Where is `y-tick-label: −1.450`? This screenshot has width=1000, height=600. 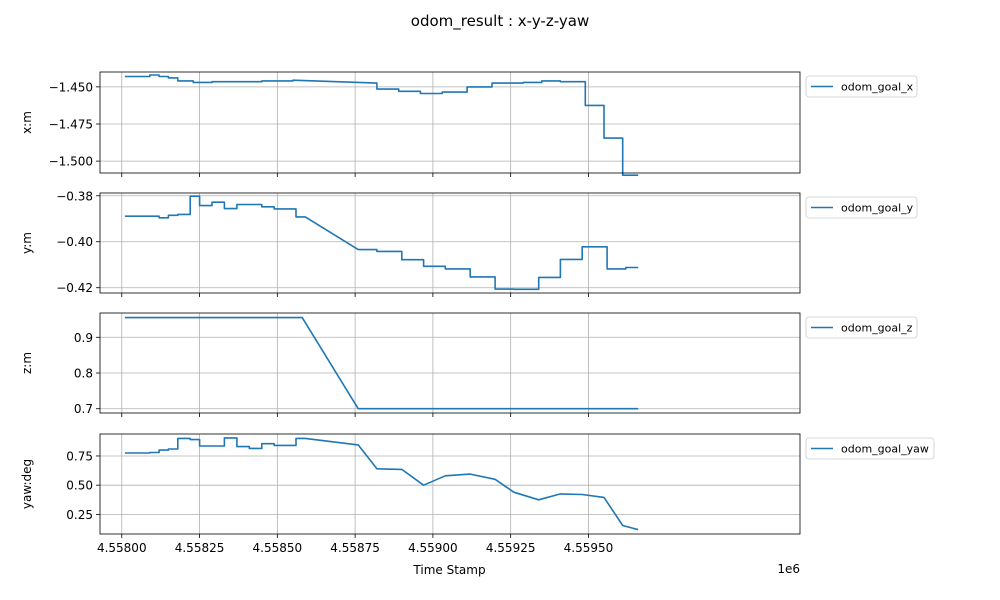 y-tick-label: −1.450 is located at coordinates (71, 87).